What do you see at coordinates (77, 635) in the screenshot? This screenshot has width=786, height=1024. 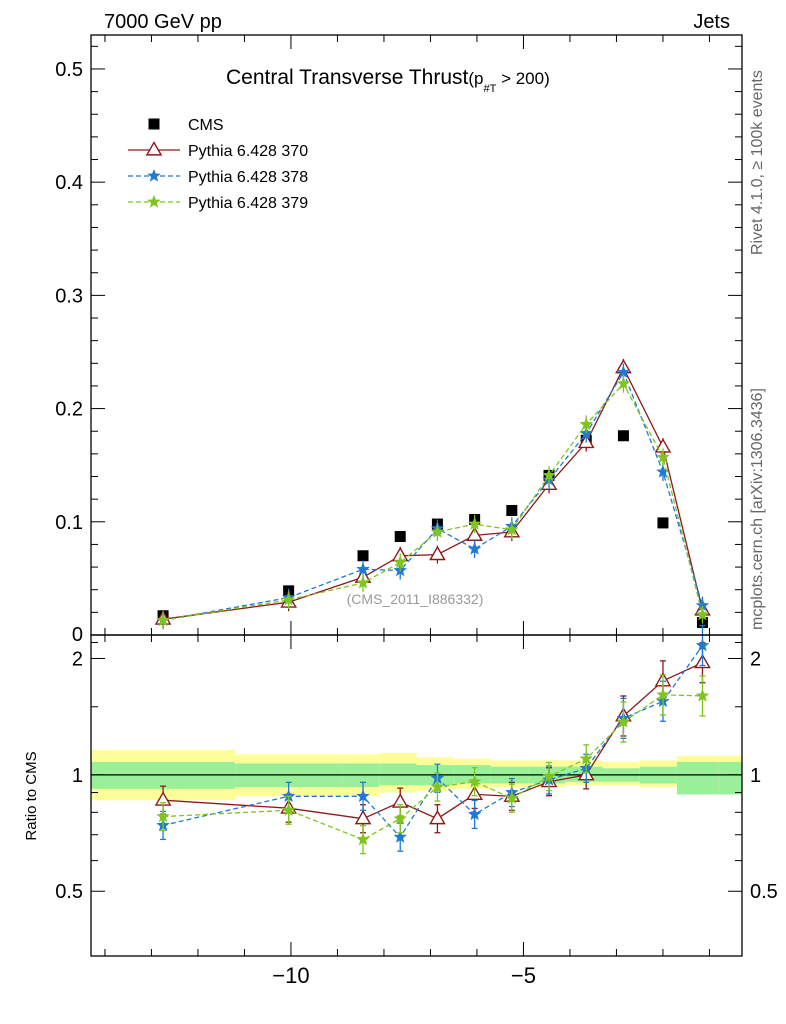 I see `y-zero-label: 0` at bounding box center [77, 635].